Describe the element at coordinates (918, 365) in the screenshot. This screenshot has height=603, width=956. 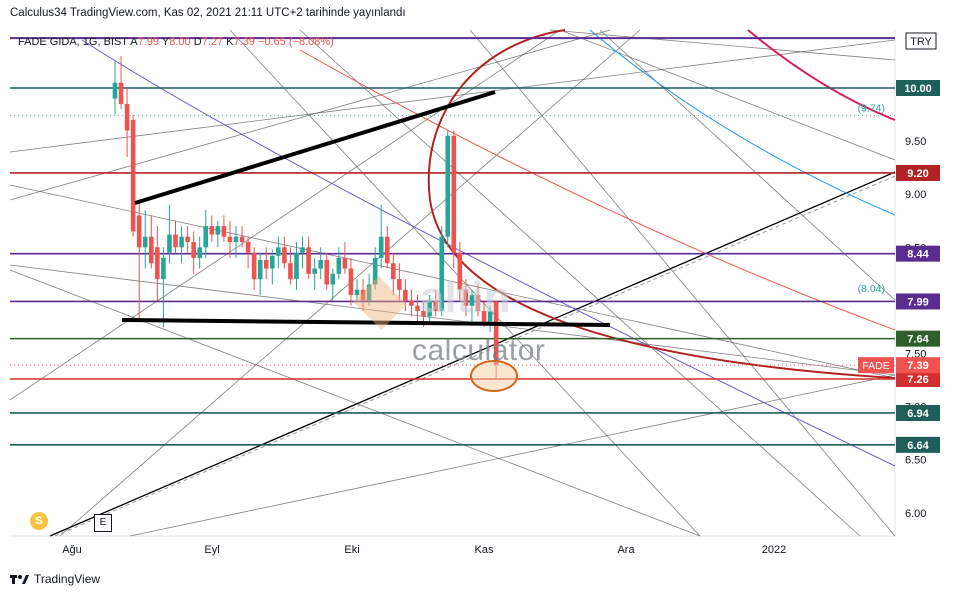
I see `last-price-tag` at that location.